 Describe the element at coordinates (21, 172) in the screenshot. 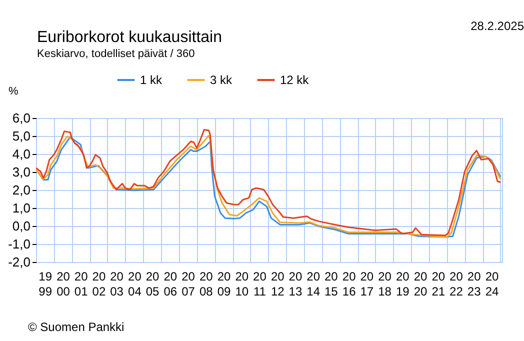

I see `y-tick-label: 3,0` at that location.